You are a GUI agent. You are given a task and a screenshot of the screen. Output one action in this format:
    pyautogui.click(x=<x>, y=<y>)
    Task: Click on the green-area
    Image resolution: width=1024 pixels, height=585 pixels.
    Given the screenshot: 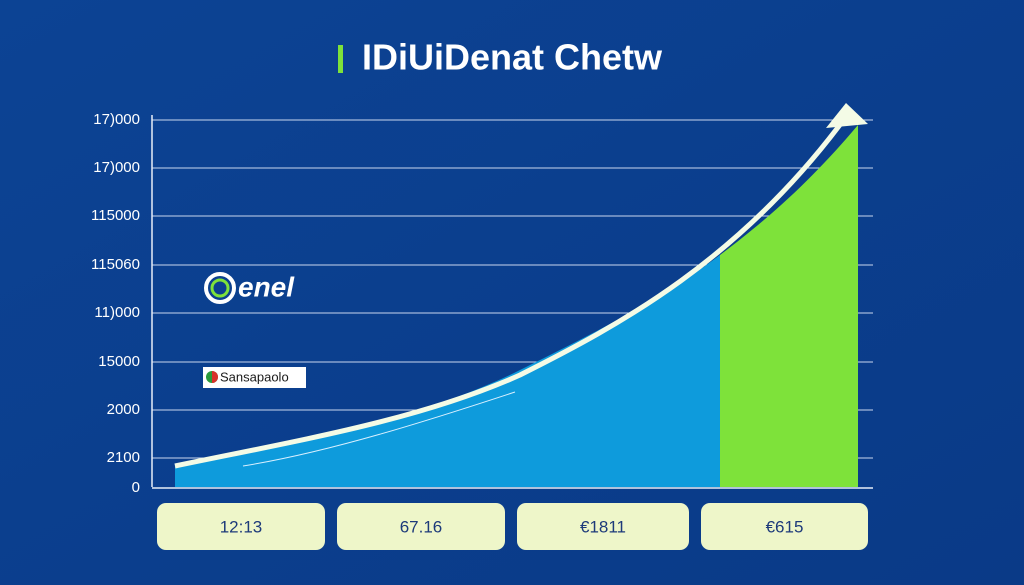 What is the action you would take?
    pyautogui.click(x=789, y=306)
    